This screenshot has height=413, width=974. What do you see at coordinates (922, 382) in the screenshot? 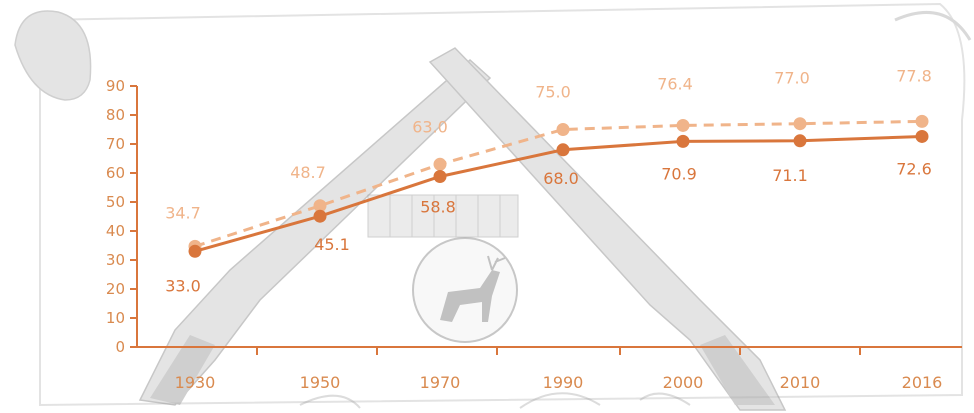
I see `x-tick-label: 2016` at bounding box center [922, 382].